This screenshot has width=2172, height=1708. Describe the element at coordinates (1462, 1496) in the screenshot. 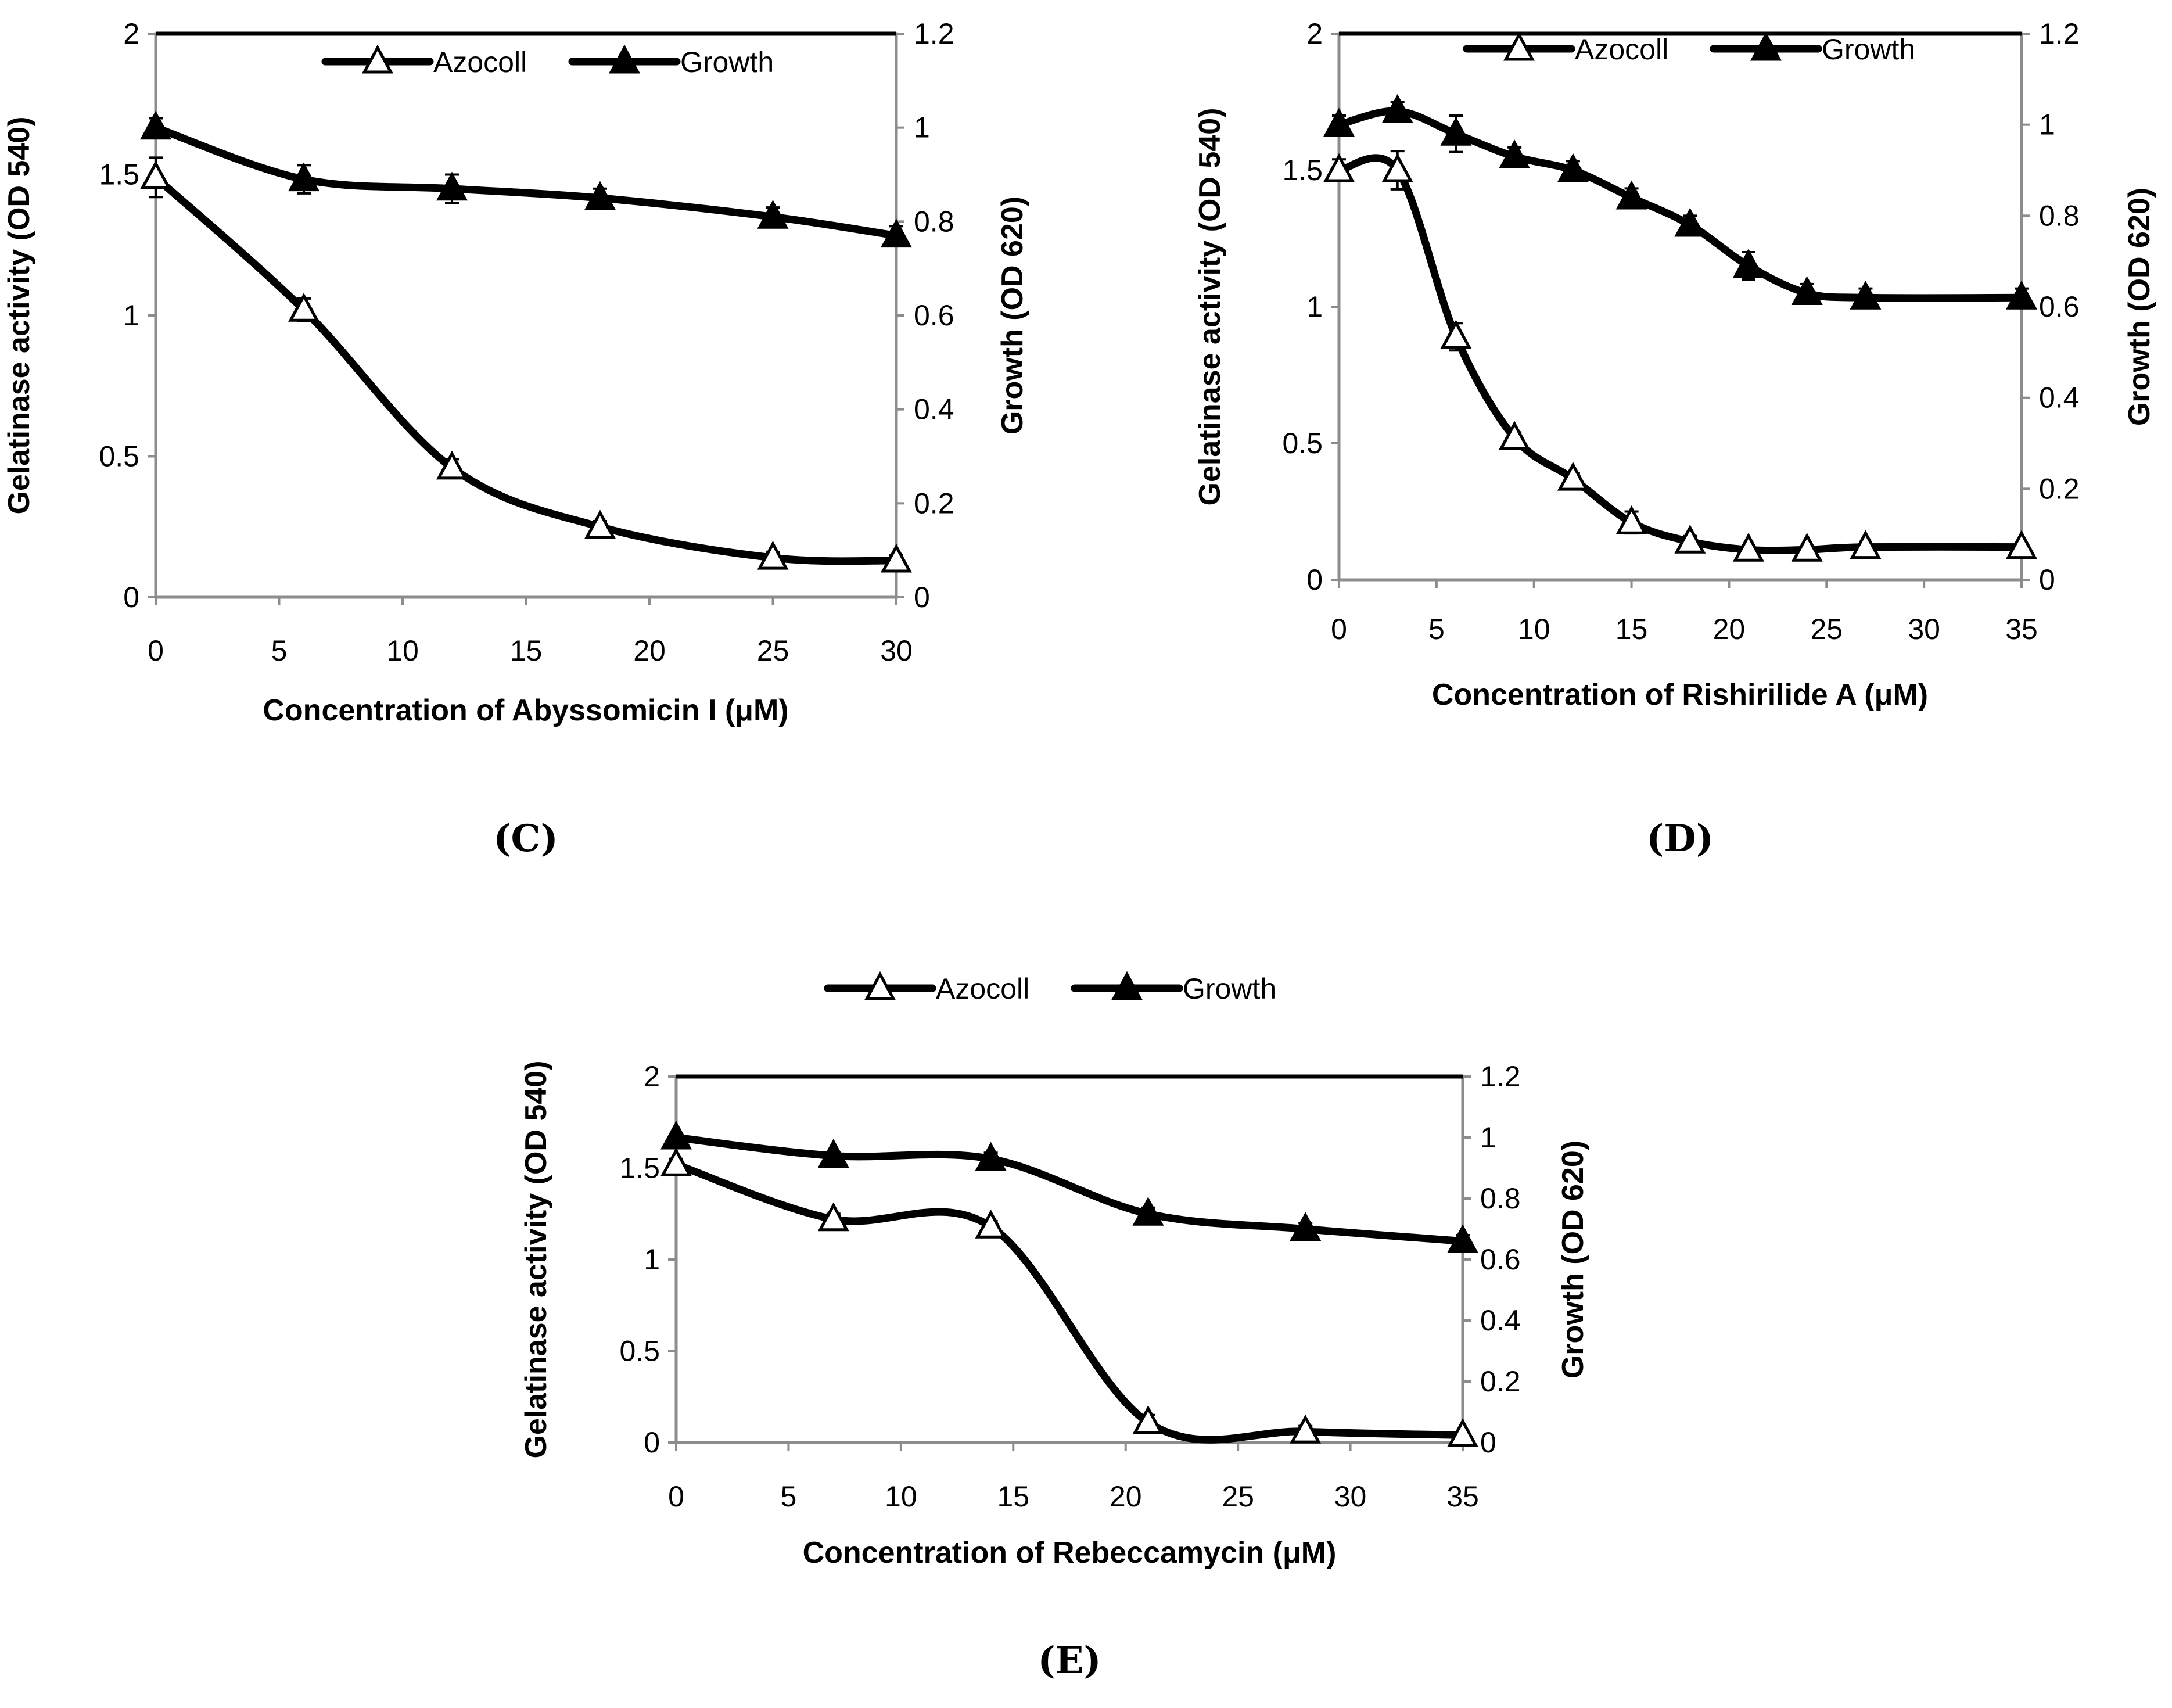

I see `x-tick-label: 35` at that location.